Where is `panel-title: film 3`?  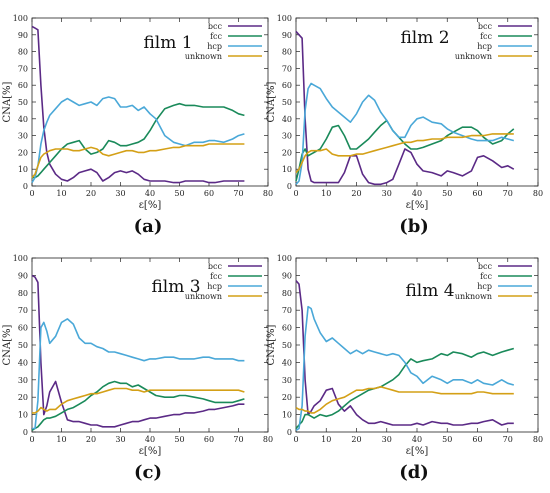
panel-title: film 3 is located at coordinates (175, 287).